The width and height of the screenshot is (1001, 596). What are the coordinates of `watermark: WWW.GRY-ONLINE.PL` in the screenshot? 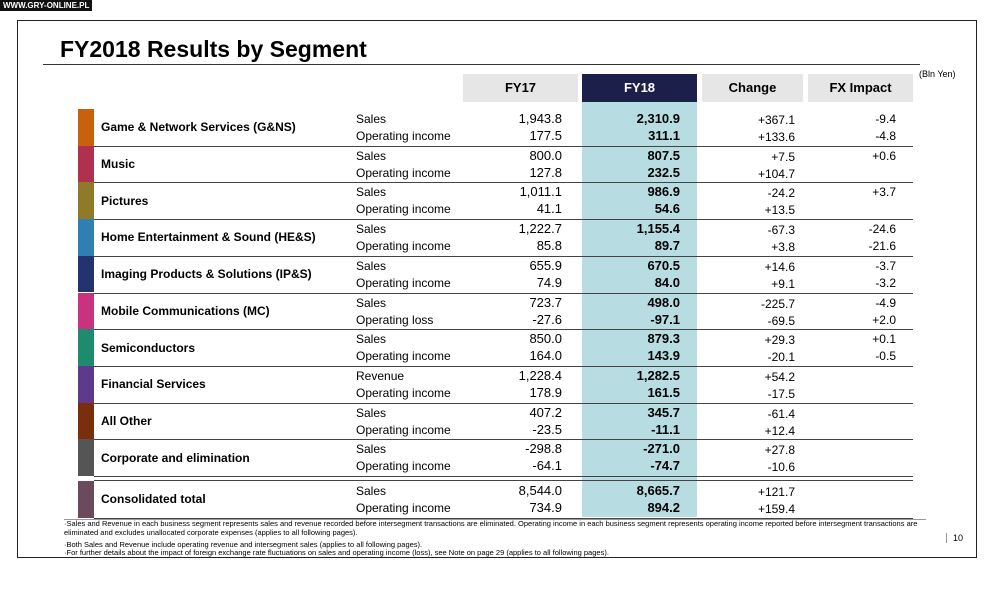 It's located at (46, 5).